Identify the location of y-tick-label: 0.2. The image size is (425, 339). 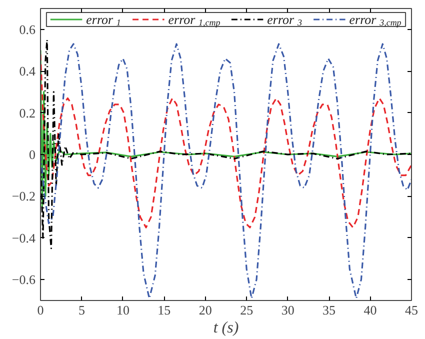
(27, 112).